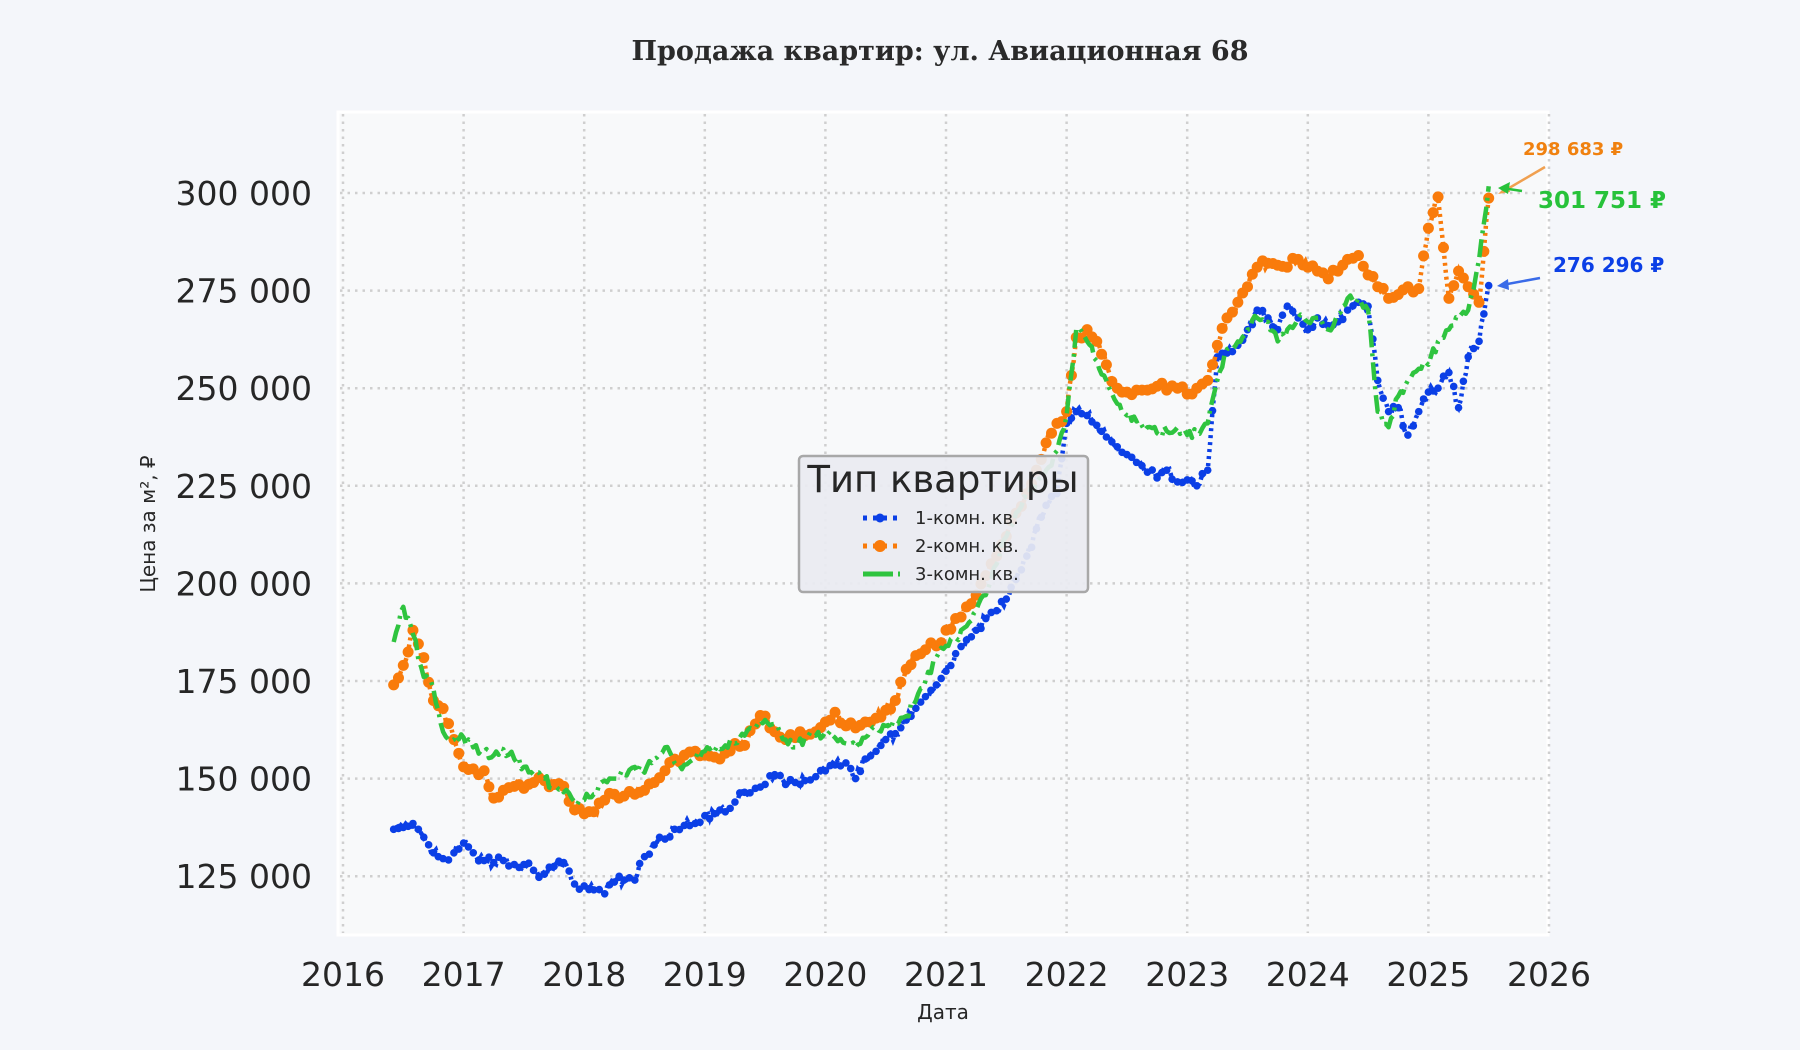 Image resolution: width=1800 pixels, height=1050 pixels. I want to click on annotation-3room: 301 751 ₽, so click(1602, 201).